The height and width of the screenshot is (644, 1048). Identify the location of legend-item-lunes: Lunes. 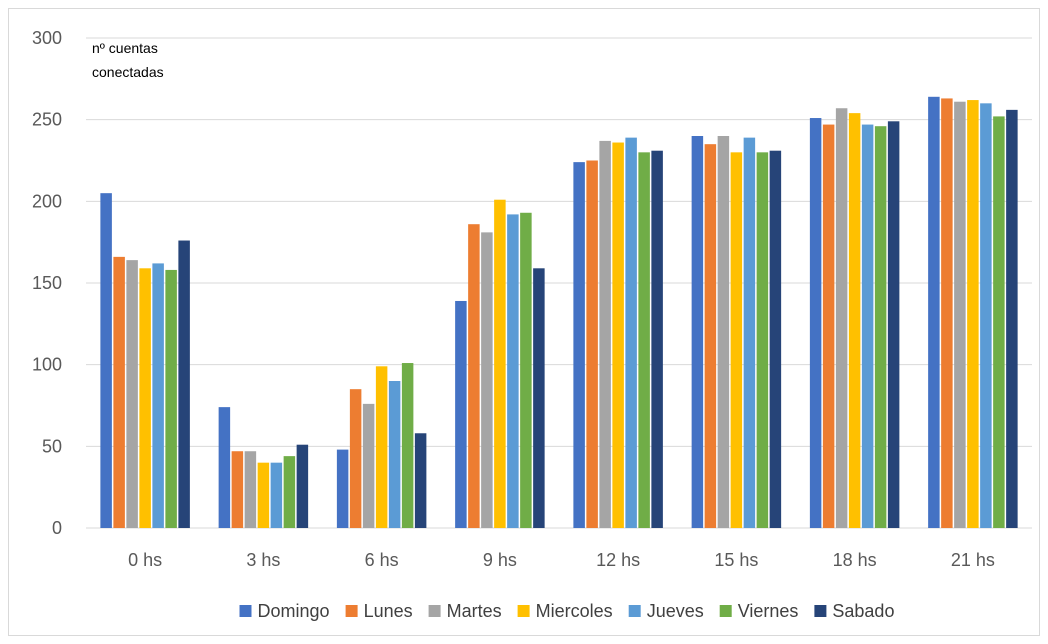
(379, 611).